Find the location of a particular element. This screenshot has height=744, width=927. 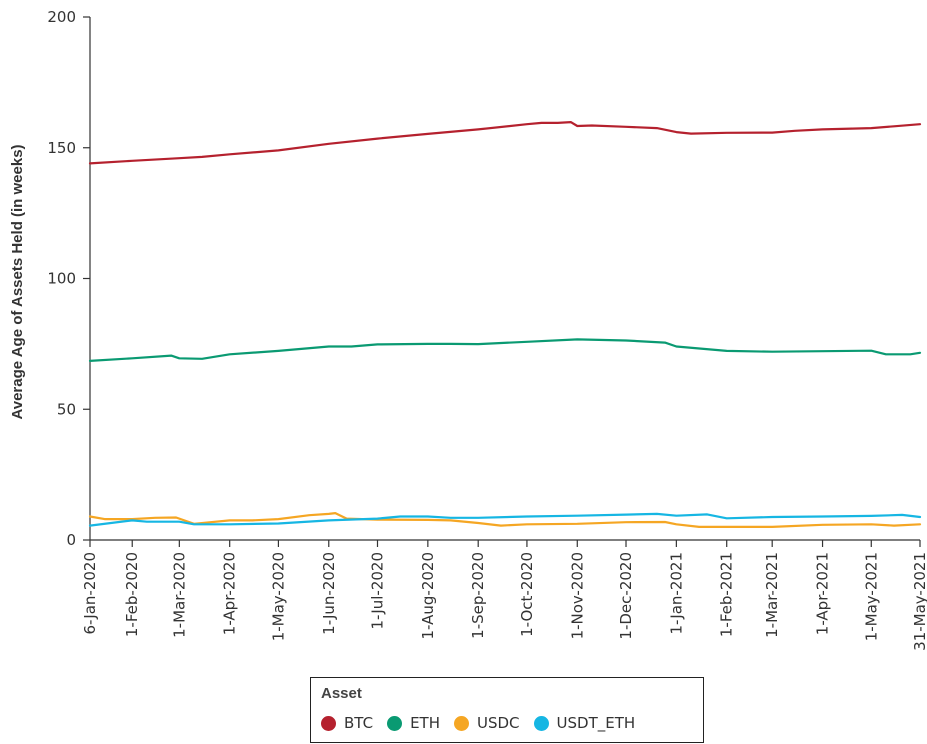

x-tick-label: 1-Nov-2020 is located at coordinates (577, 595).